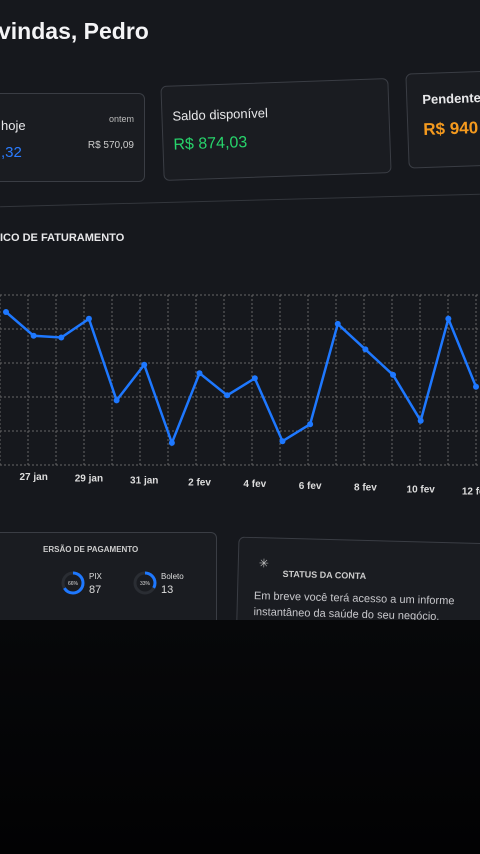 The image size is (480, 854). Describe the element at coordinates (210, 144) in the screenshot. I see `card-value: R$ 874,03` at that location.